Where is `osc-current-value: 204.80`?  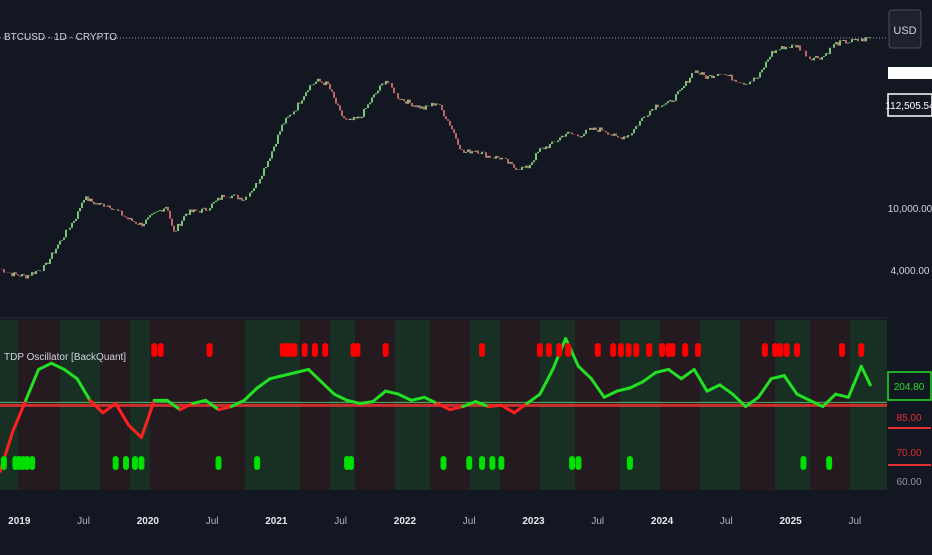
osc-current-value: 204.80 is located at coordinates (909, 387).